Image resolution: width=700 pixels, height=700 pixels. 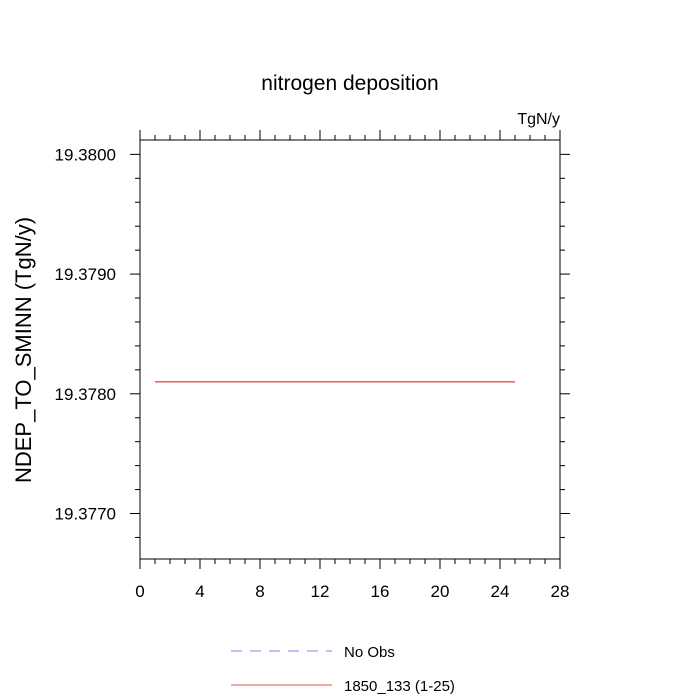 I want to click on x-tick-label: 20, so click(x=440, y=591).